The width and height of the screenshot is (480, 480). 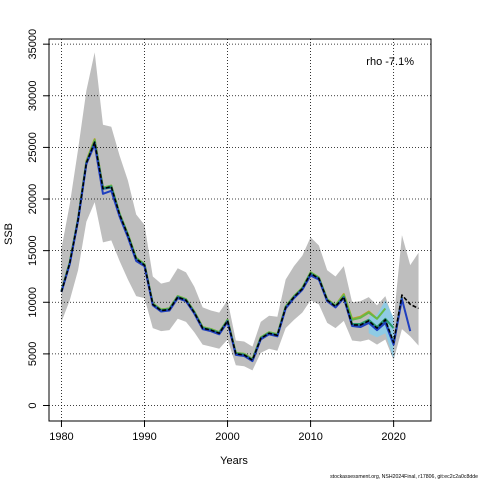 What do you see at coordinates (390, 62) in the screenshot?
I see `rho-annotation: rho -7.1%` at bounding box center [390, 62].